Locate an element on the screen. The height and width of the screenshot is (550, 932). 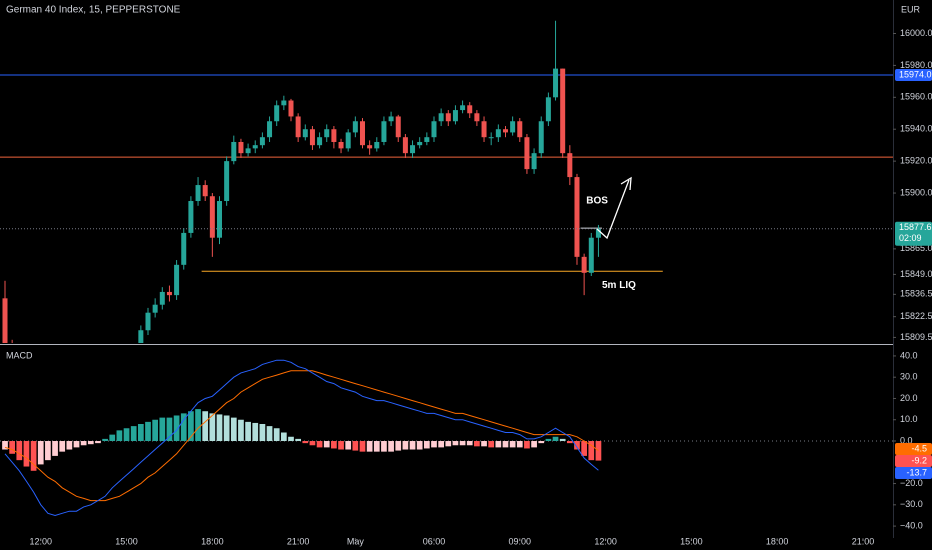
y-tick-label: −30.0 is located at coordinates (911, 504).